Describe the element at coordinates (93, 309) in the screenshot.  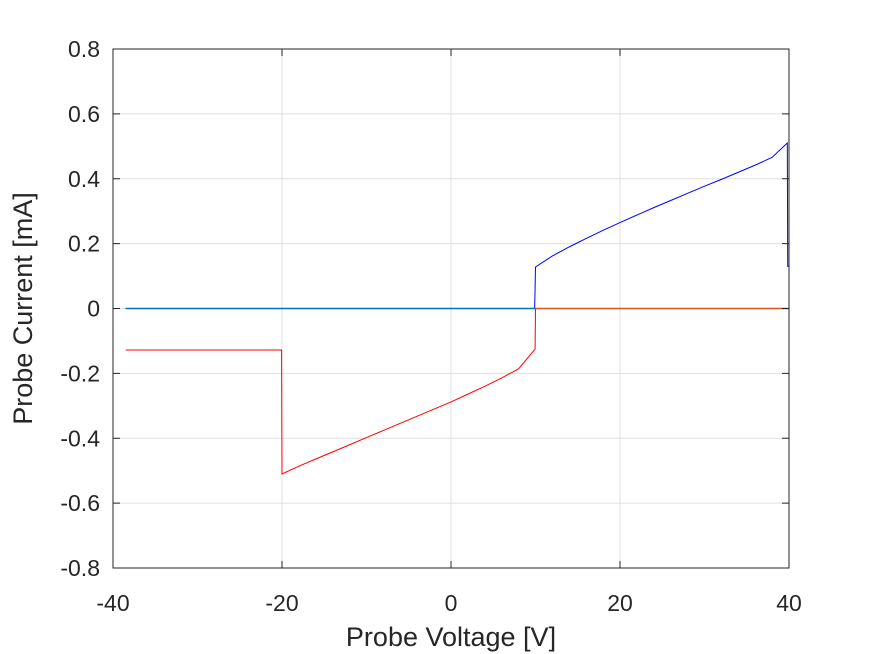
I see `y-tick-label: 0` at that location.